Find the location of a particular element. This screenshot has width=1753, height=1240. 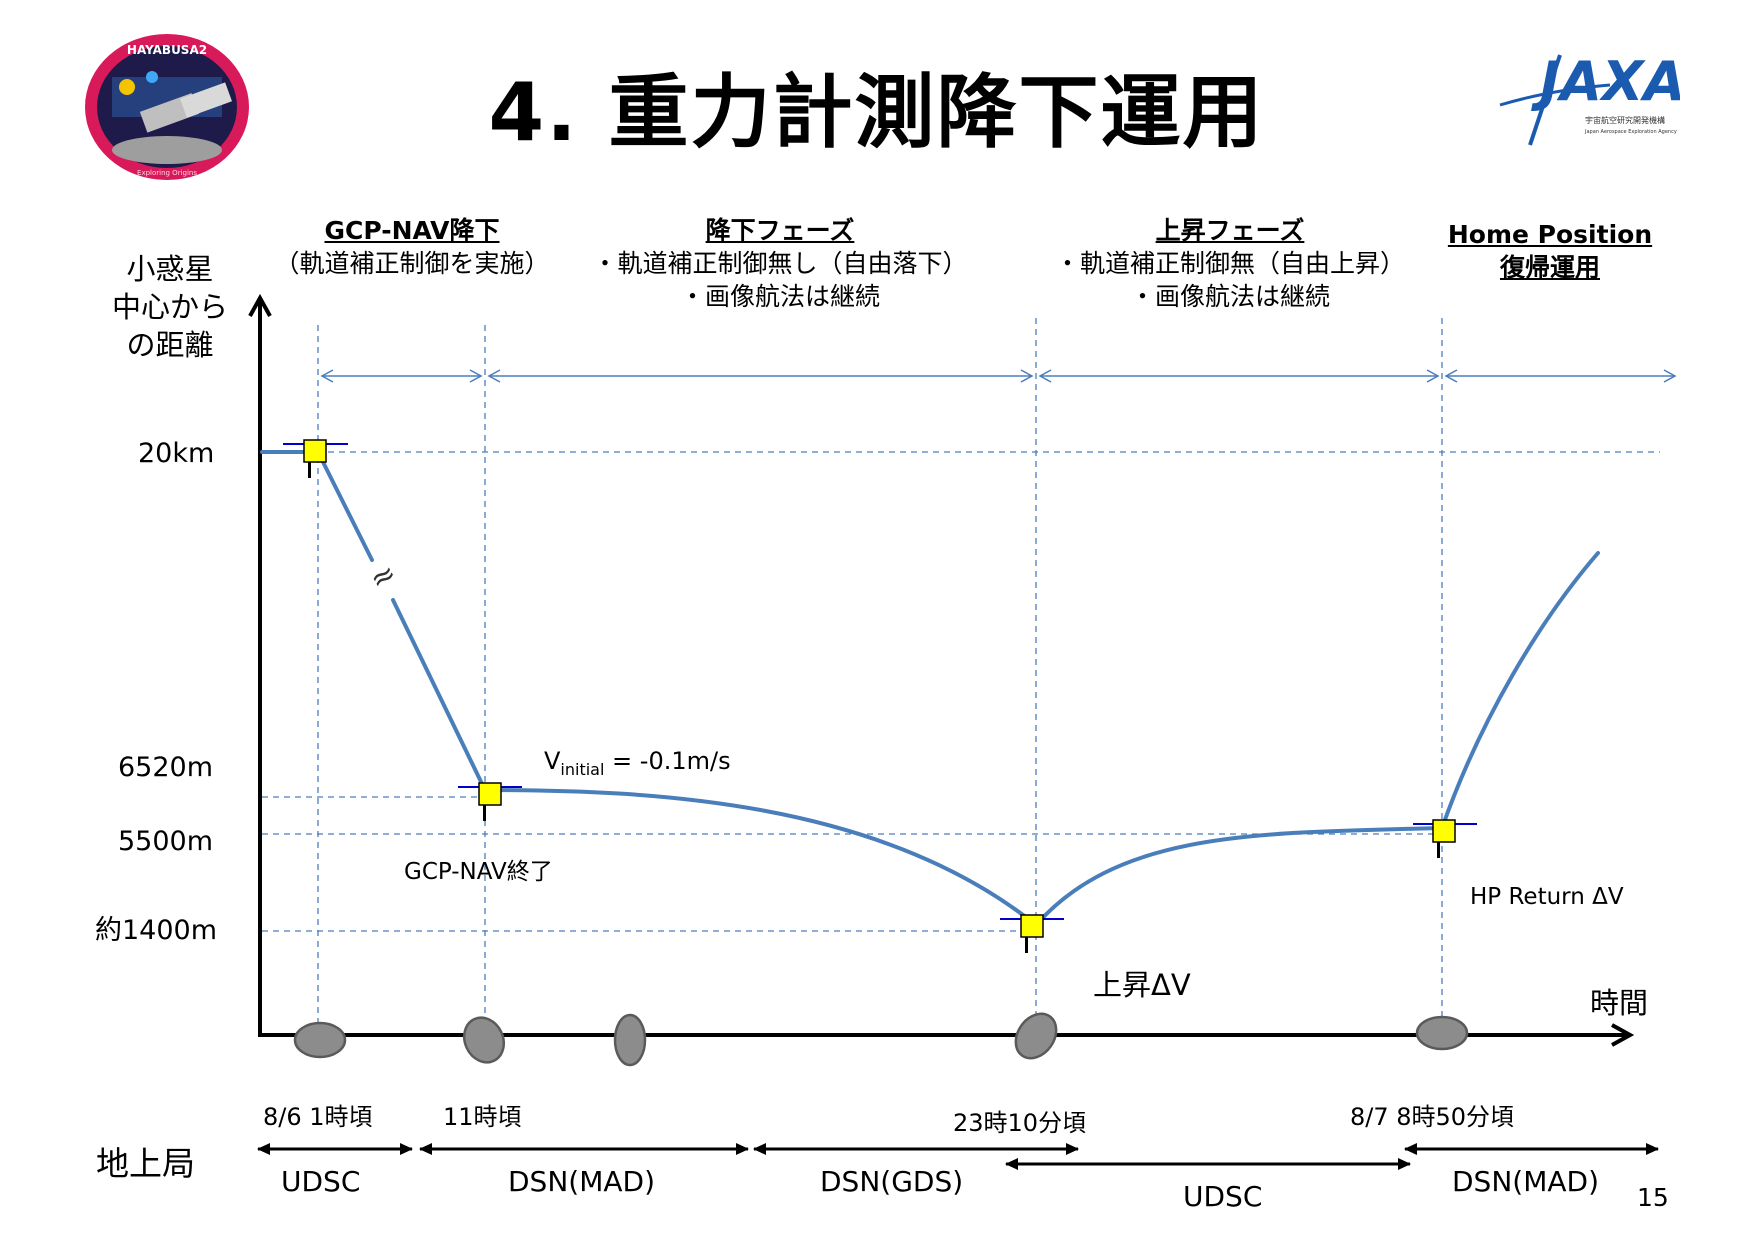

ground-station-title: 地上局 is located at coordinates (145, 1163).